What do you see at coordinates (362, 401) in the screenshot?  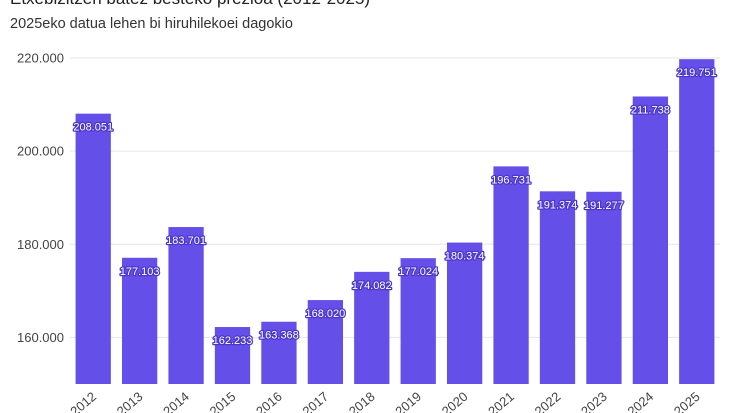 I see `x-tick-label: 2018` at bounding box center [362, 401].